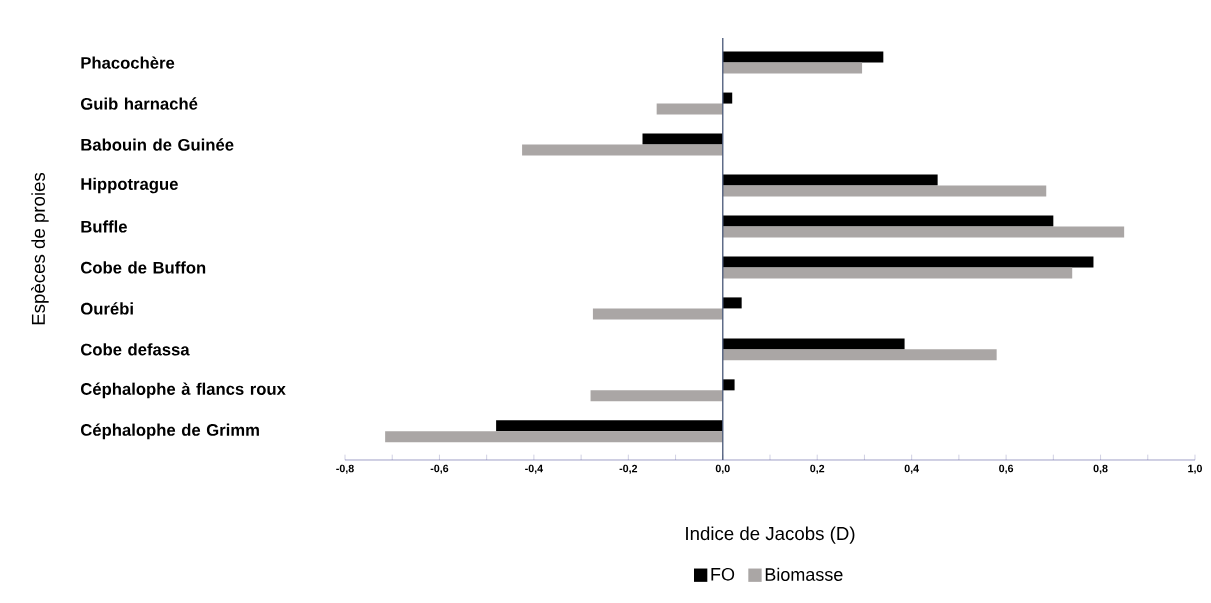 The image size is (1211, 603). Describe the element at coordinates (135, 349) in the screenshot. I see `y-tick-label: Cobe defassa` at that location.